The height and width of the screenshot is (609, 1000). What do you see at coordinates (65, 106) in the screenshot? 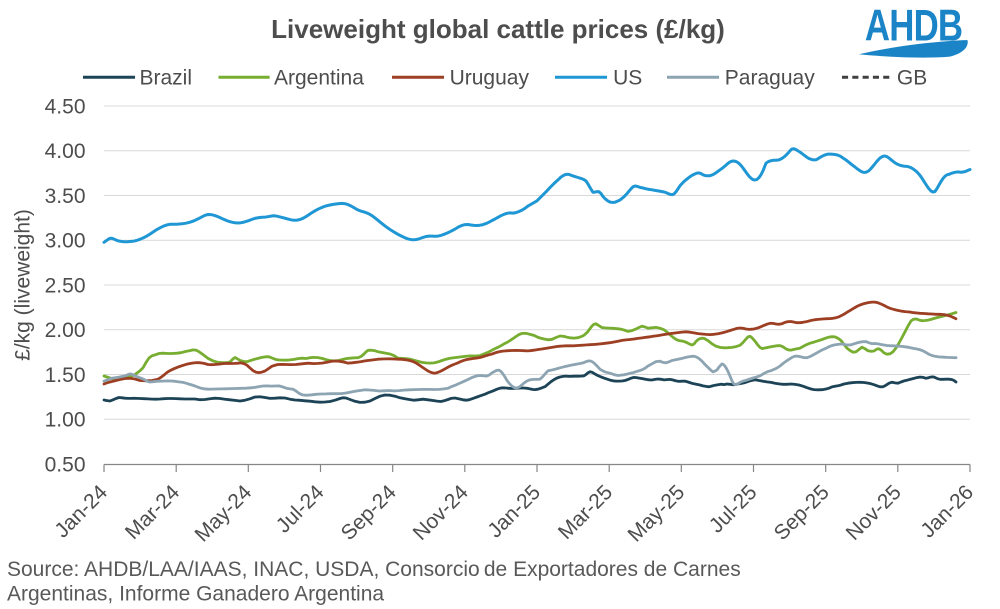
I see `svg-text: 4.50` at bounding box center [65, 106].